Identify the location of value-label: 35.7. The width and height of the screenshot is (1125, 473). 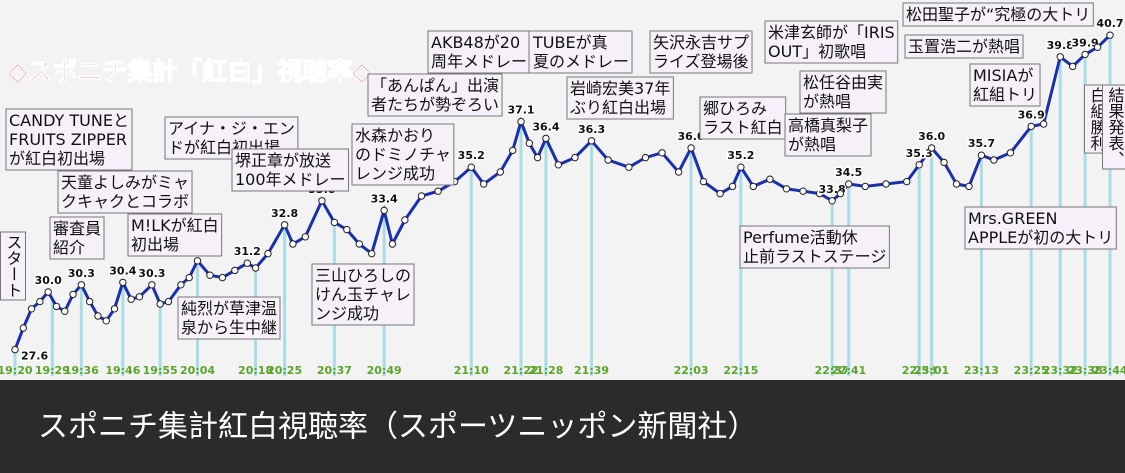
(981, 143).